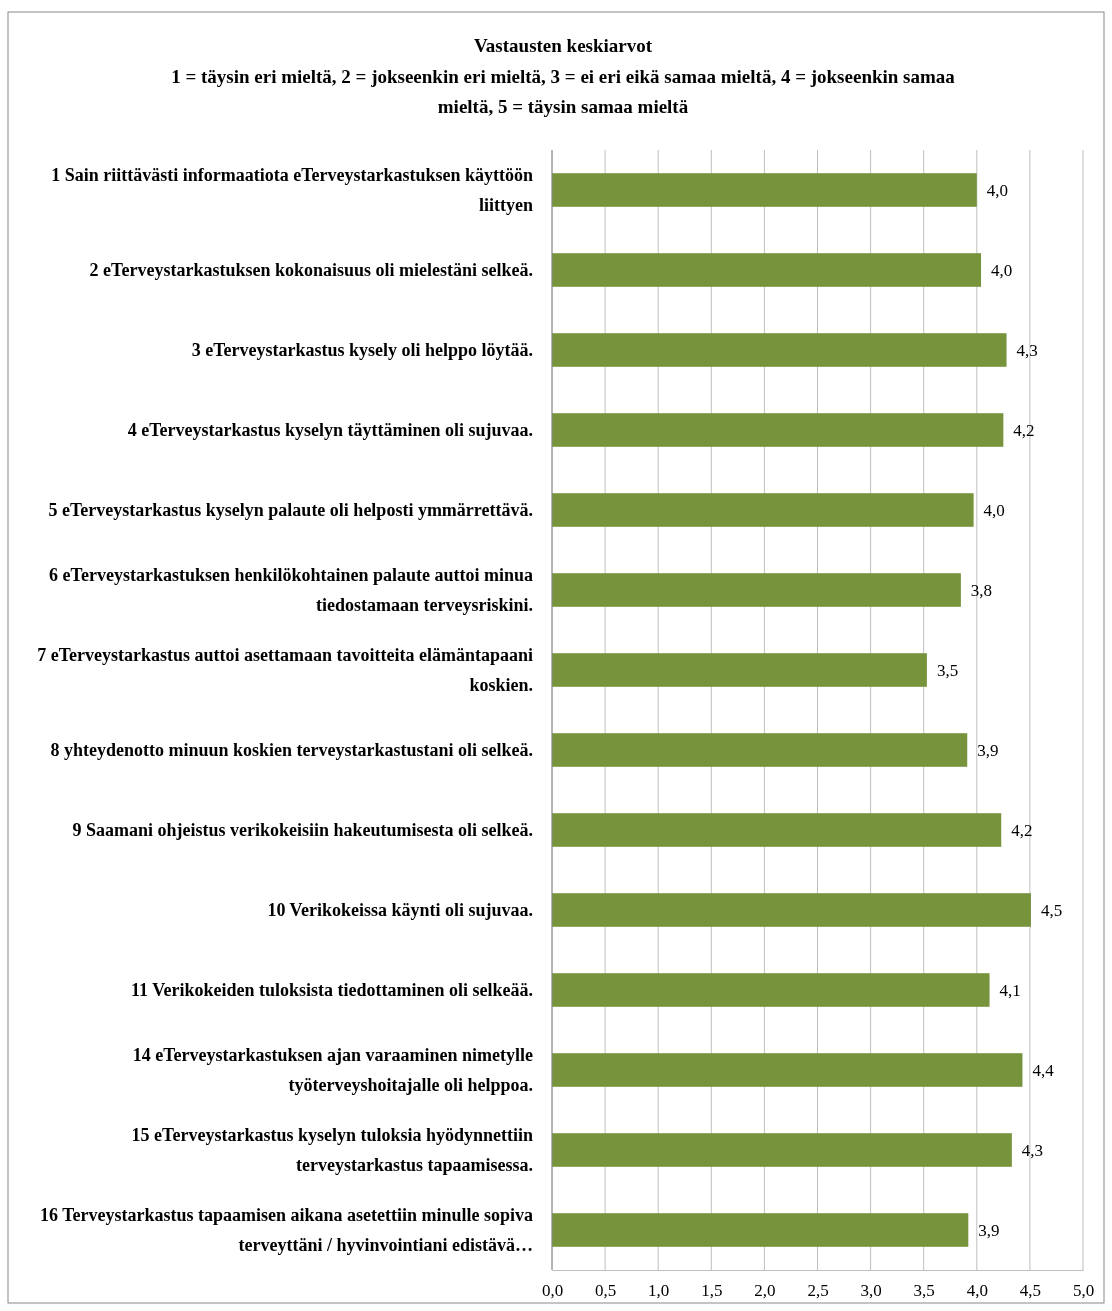 This screenshot has width=1112, height=1311. What do you see at coordinates (765, 1291) in the screenshot?
I see `x-tick-label: 2,0` at bounding box center [765, 1291].